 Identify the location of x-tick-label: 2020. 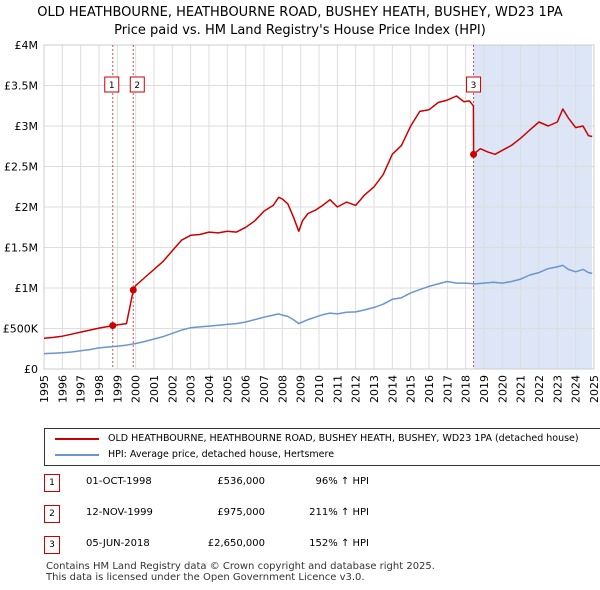
(502, 389).